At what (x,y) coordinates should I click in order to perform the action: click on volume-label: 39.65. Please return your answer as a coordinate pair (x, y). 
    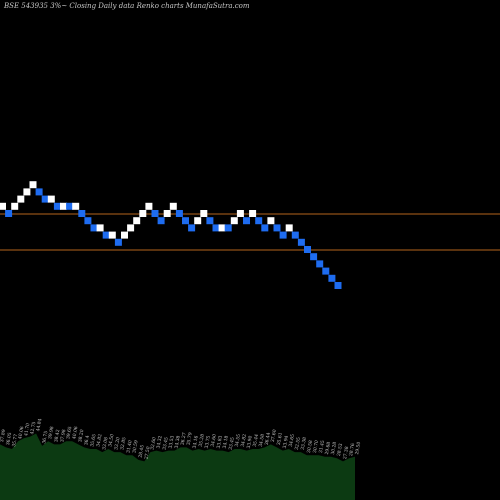
    Looking at the image, I should click on (69, 433).